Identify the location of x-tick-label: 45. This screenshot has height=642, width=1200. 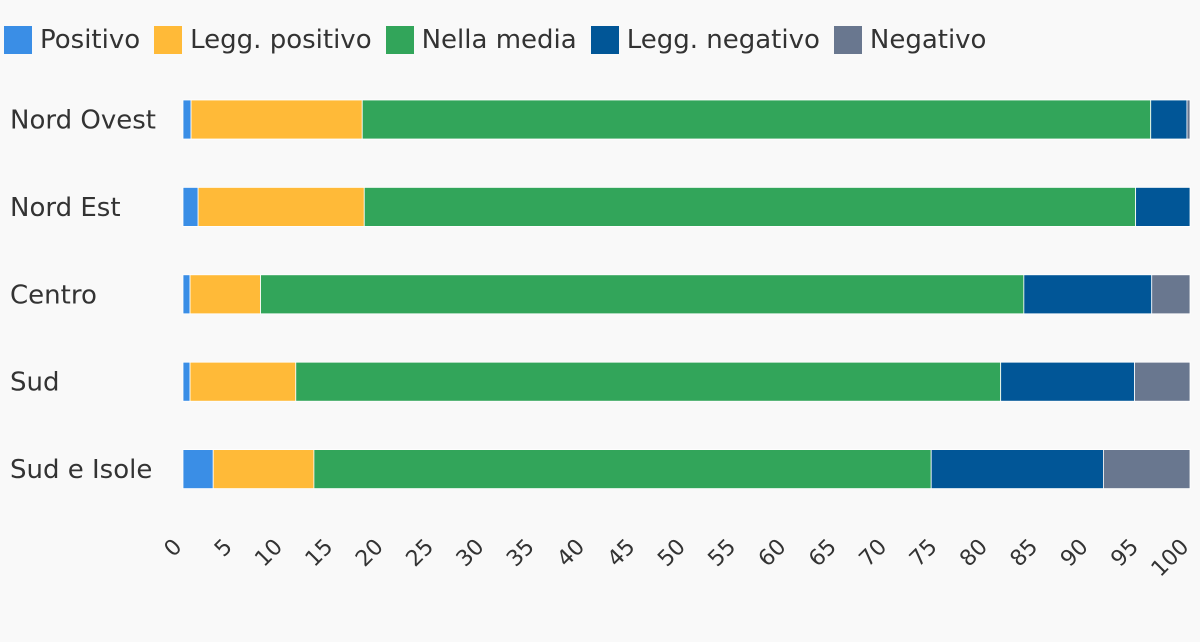
(621, 553).